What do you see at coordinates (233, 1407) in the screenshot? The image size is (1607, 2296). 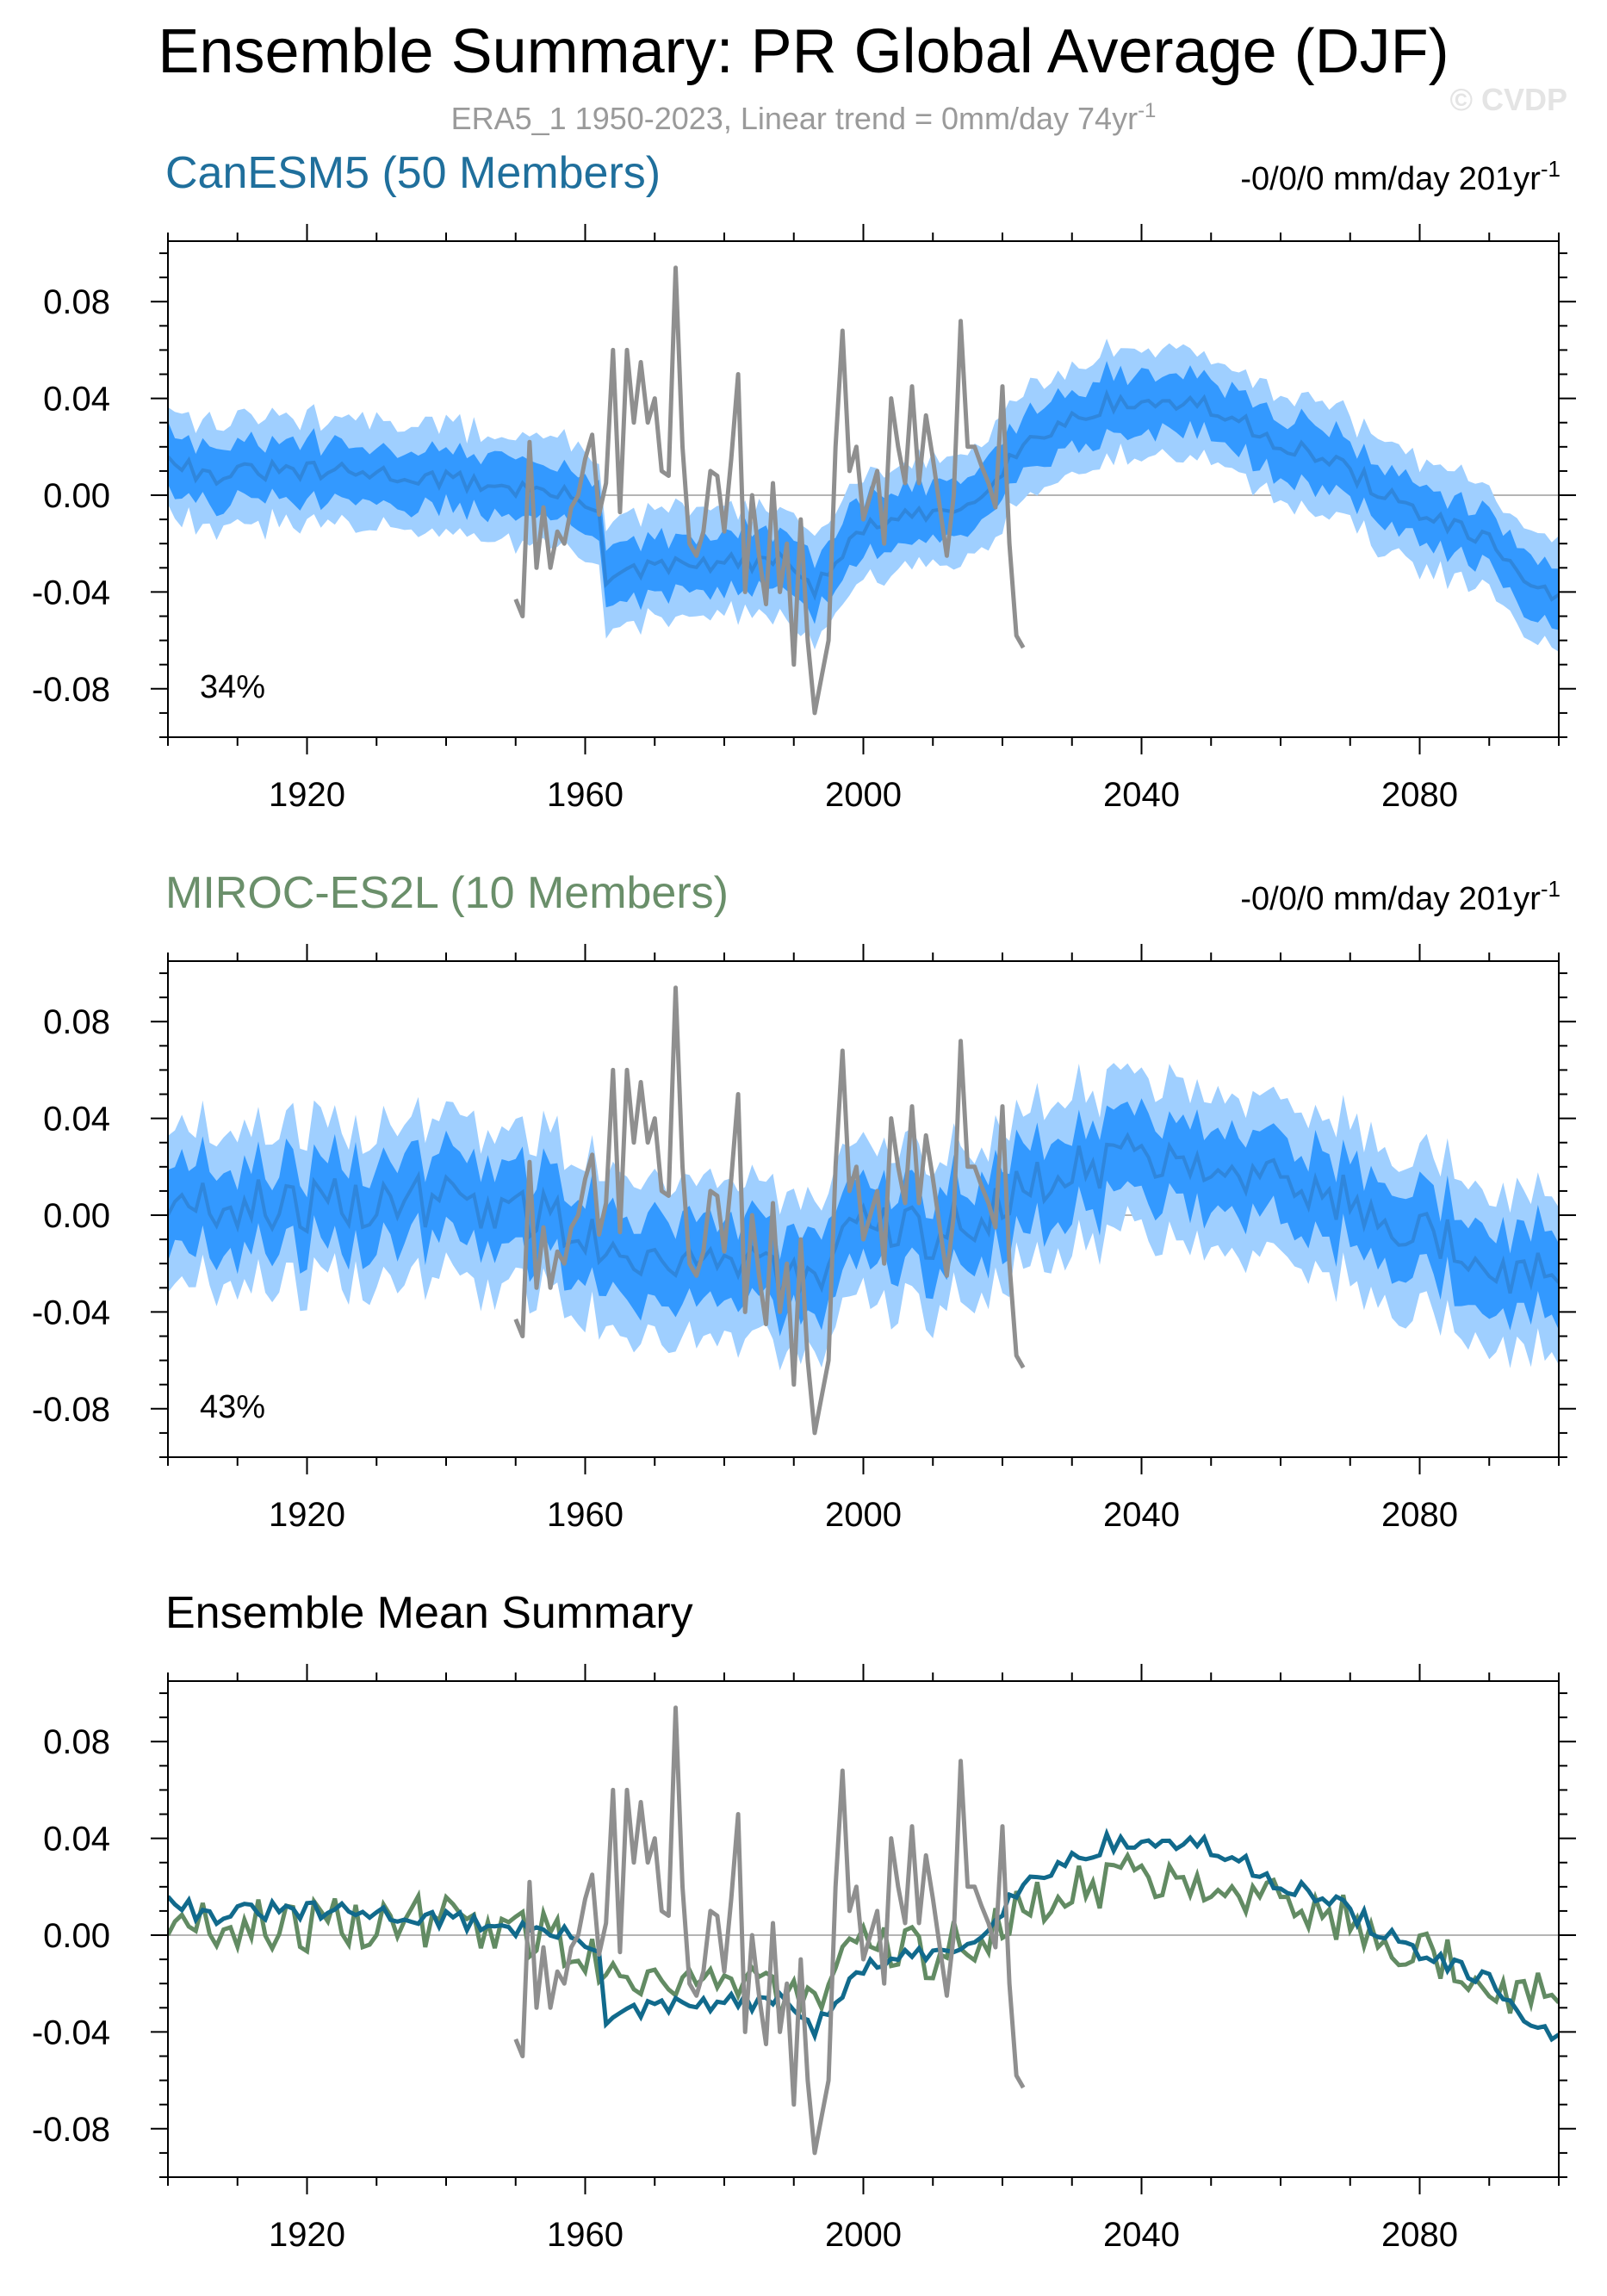 I see `percent-label: 43%` at bounding box center [233, 1407].